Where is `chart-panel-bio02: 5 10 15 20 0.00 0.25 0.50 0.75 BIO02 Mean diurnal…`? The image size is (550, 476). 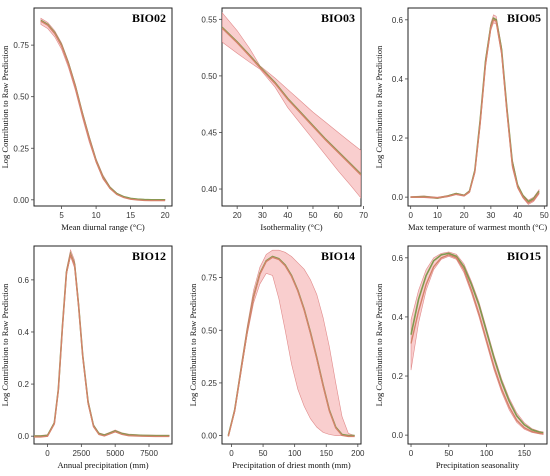 chart-panel-bio02: 5 10 15 20 0.00 0.25 0.50 0.75 BIO02 Mean diurnal… is located at coordinates (86, 119).